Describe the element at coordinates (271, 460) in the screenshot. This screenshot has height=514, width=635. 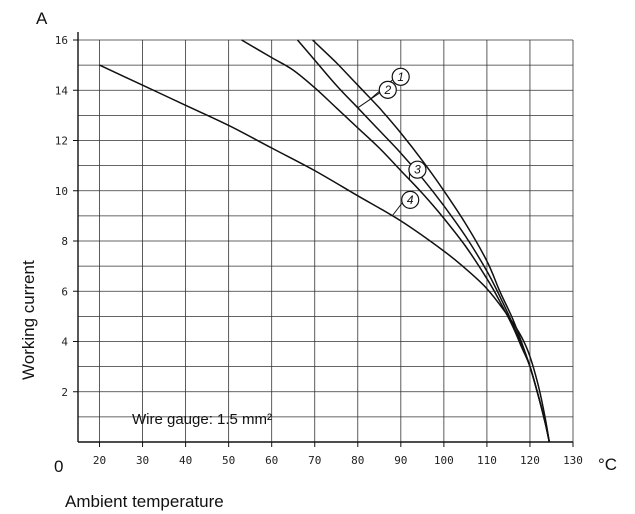
I see `x-tick-label: 60` at that location.